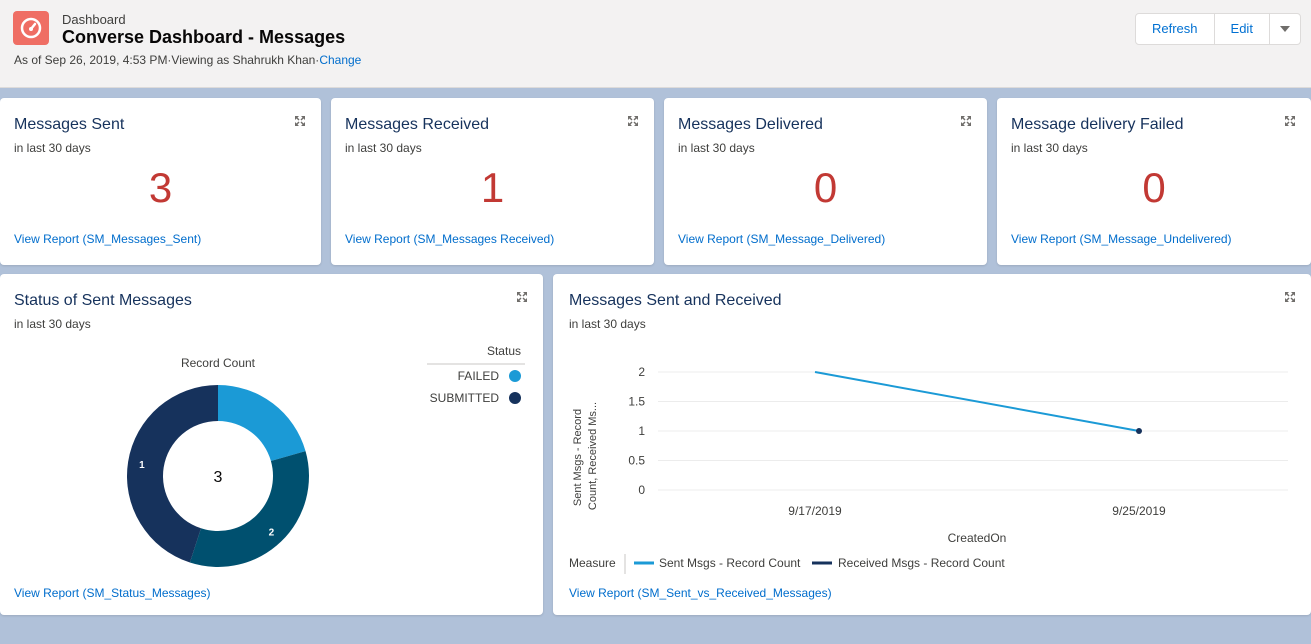  Describe the element at coordinates (641, 490) in the screenshot. I see `y-tick-label: 0` at that location.